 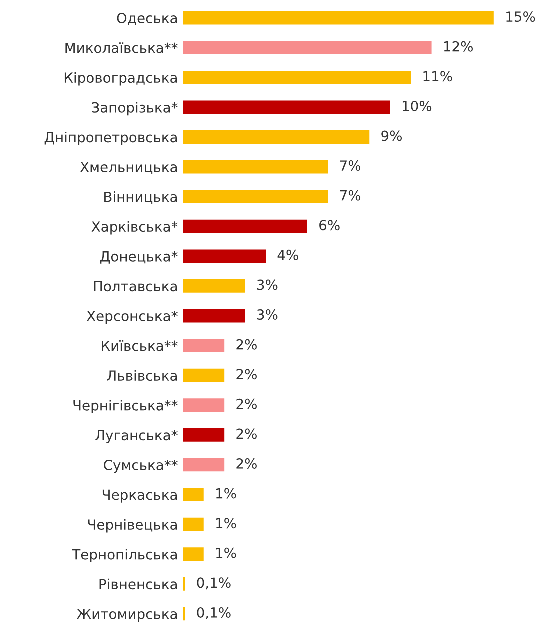 I want to click on y-tick-label: Одеська, so click(x=147, y=19).